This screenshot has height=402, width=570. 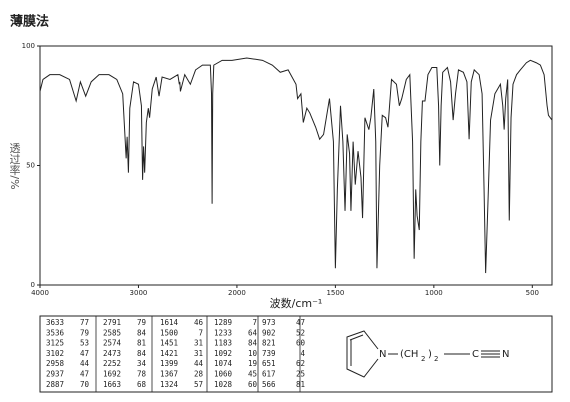 I want to click on transmittance: 34, so click(x=142, y=363).